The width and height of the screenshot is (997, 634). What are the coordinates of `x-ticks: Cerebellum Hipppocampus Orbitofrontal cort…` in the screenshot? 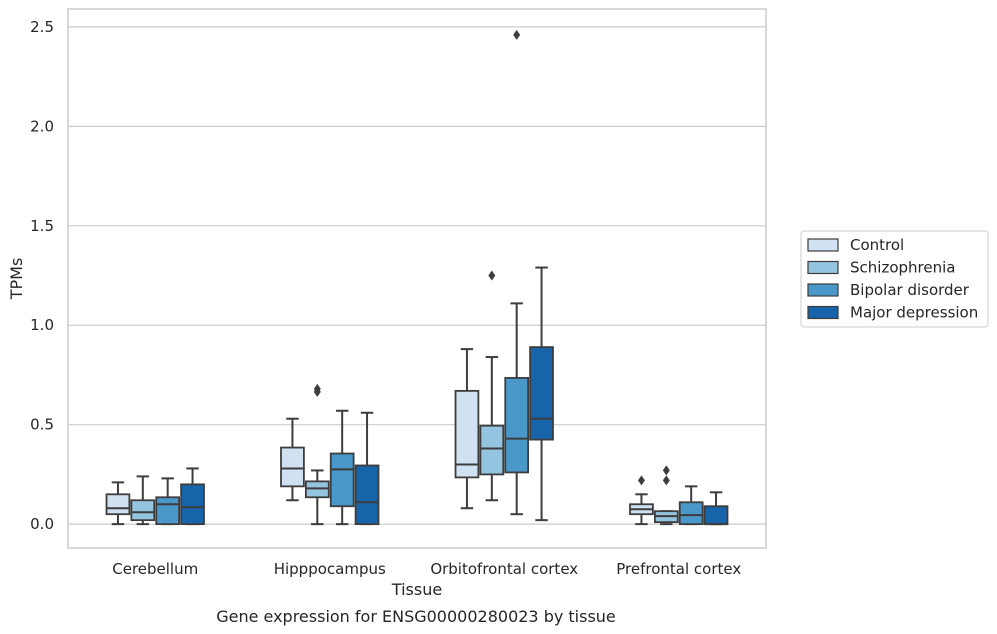 It's located at (426, 569).